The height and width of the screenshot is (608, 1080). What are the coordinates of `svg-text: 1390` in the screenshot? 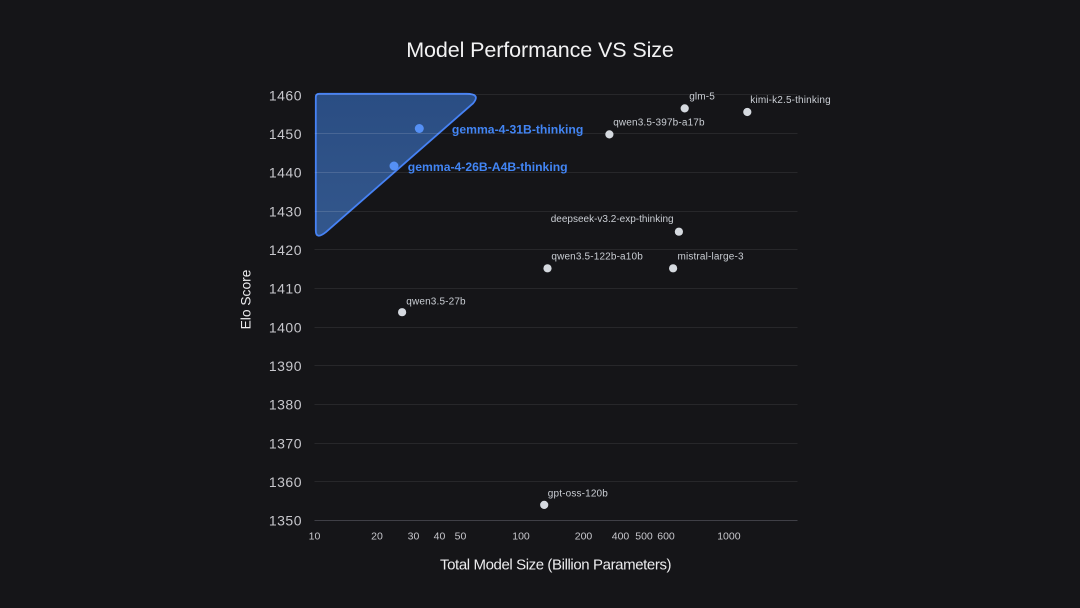 It's located at (285, 366).